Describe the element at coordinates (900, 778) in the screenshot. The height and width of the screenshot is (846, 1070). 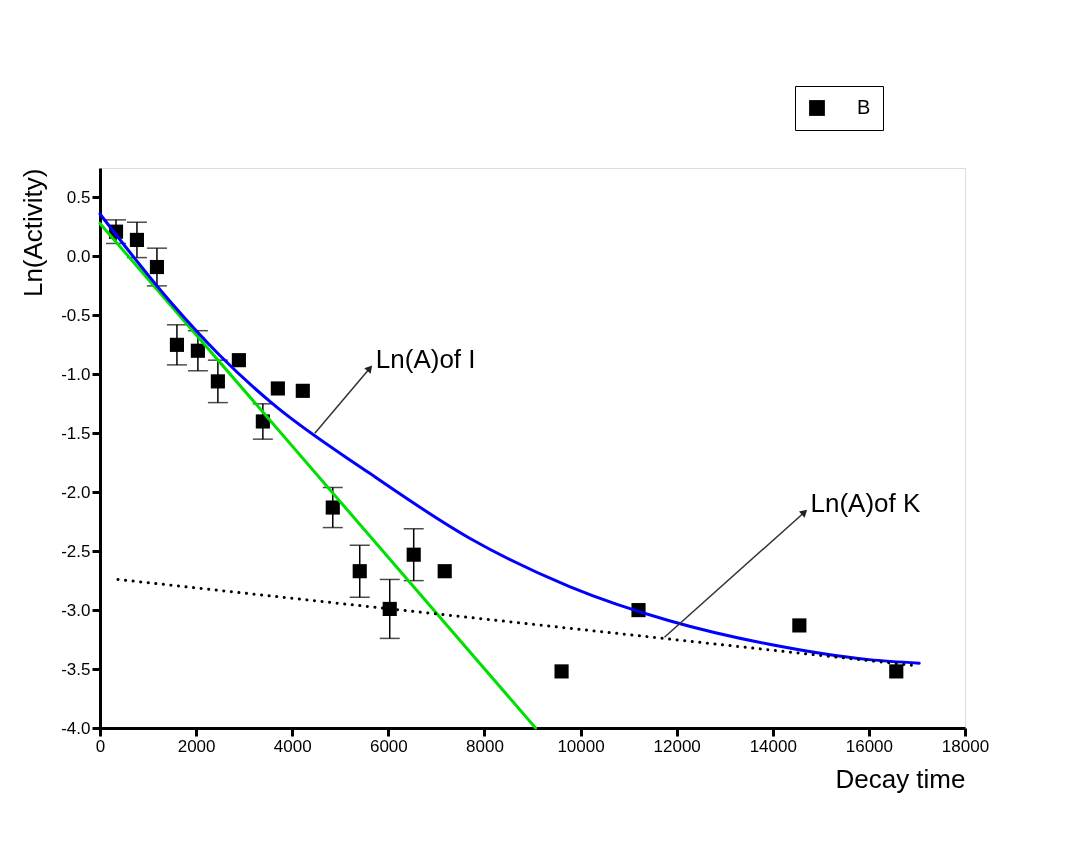
I see `x-axis-title: Decay time` at that location.